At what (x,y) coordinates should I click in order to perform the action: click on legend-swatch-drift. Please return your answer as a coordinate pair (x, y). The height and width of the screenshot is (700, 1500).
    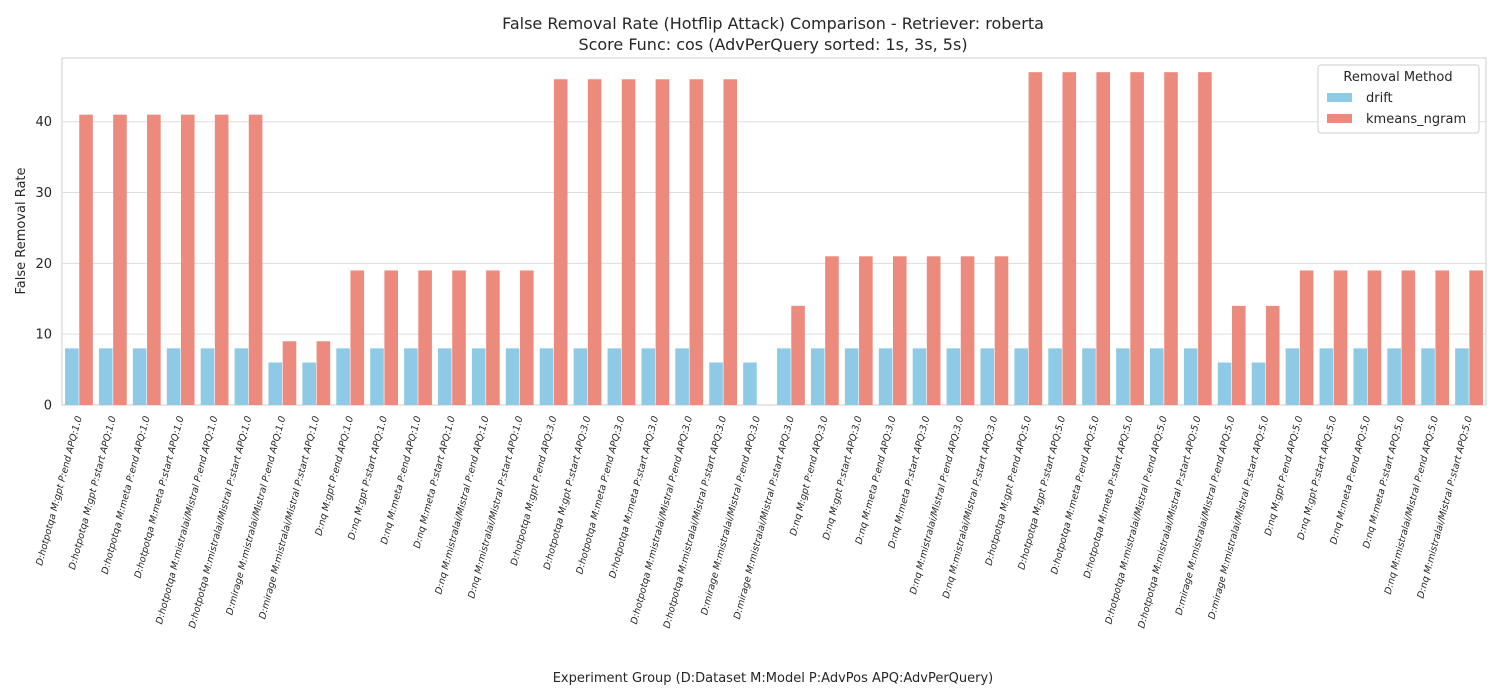
    Looking at the image, I should click on (1339, 97).